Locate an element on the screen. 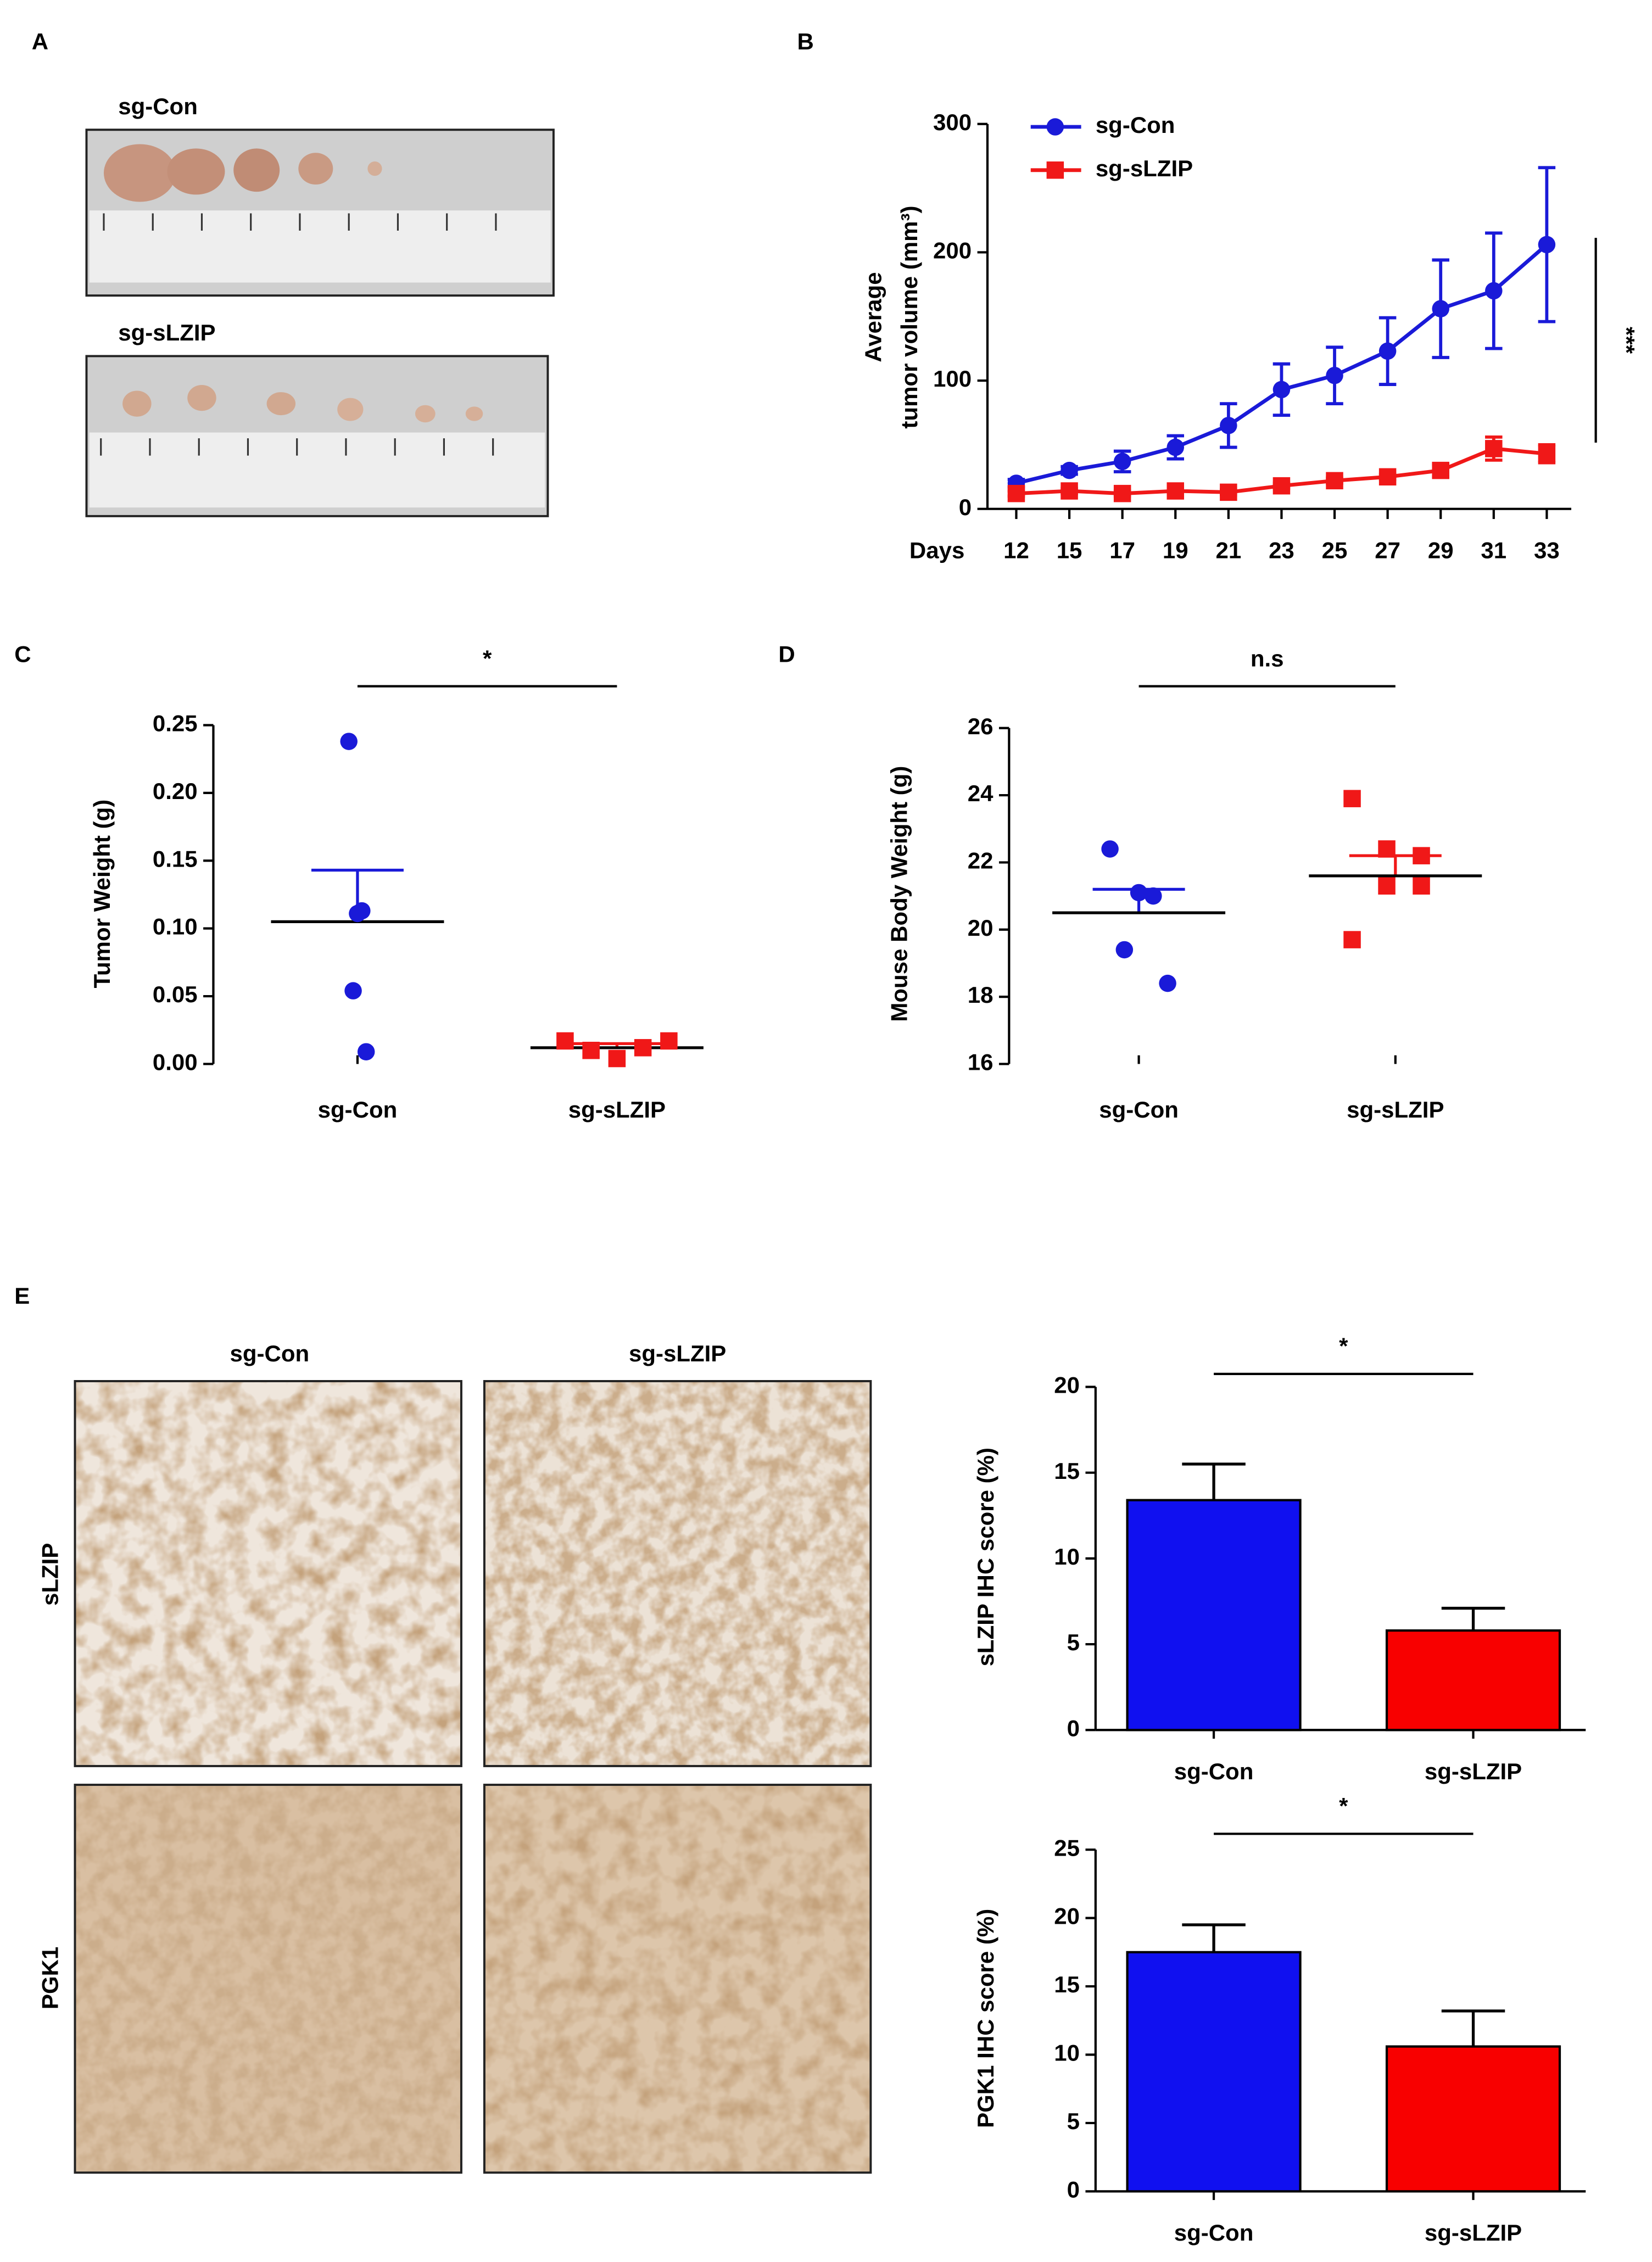 This screenshot has width=1652, height=2262. y-tick-label: 0.05 is located at coordinates (175, 994).